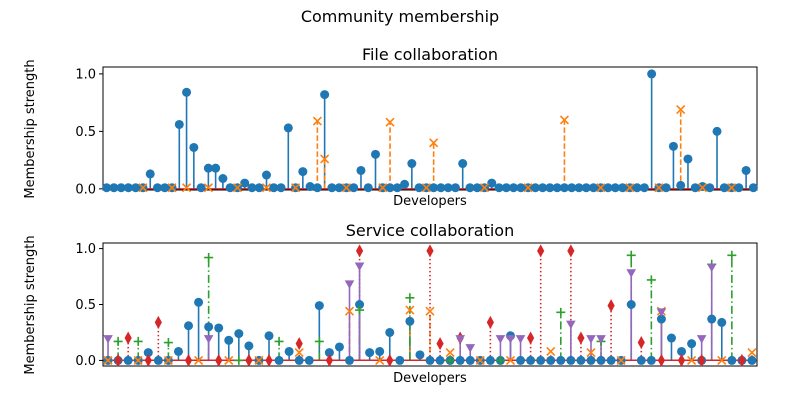 This screenshot has height=400, width=800. Describe the element at coordinates (85, 189) in the screenshot. I see `y-tick-label: 0.0` at that location.